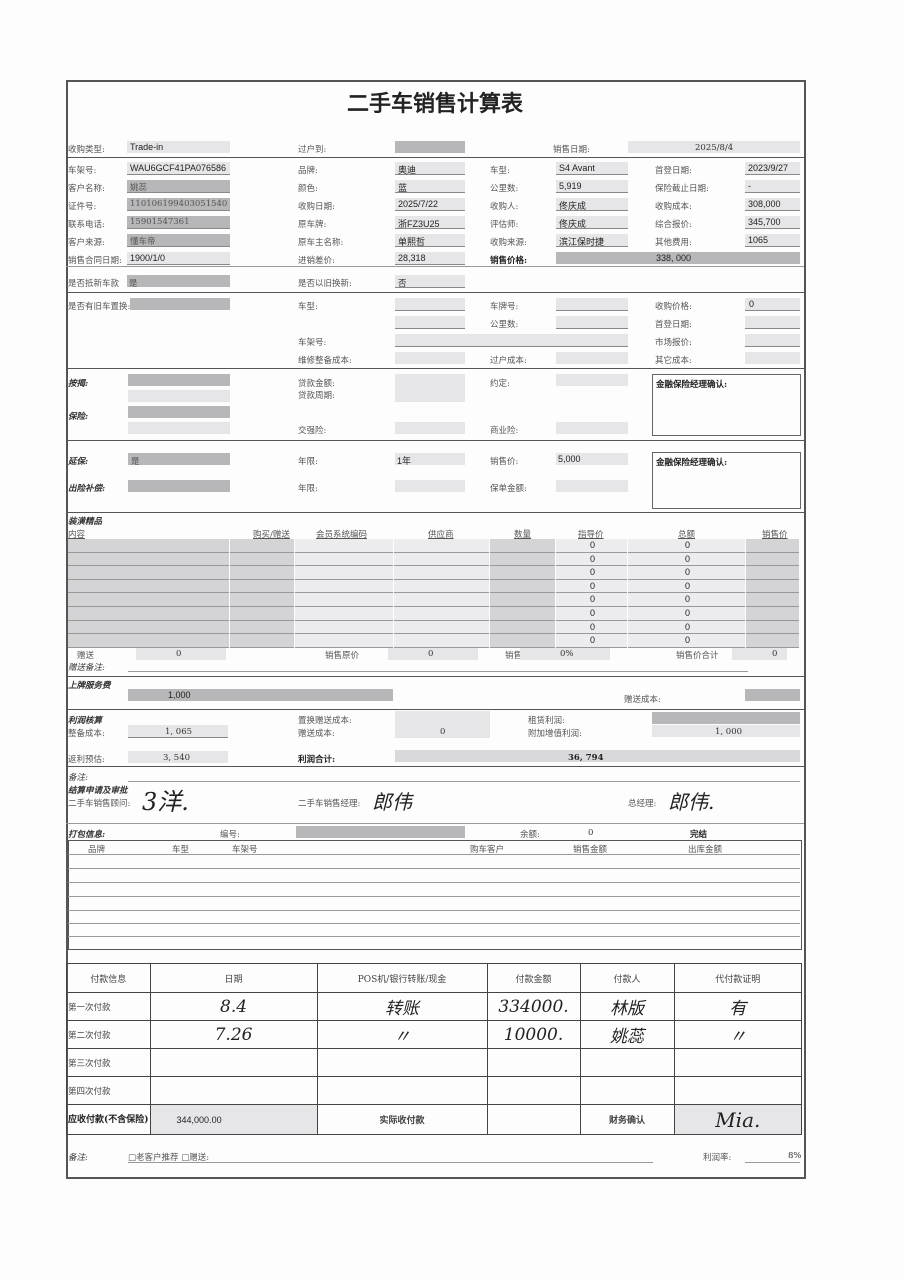 The image size is (904, 1280). What do you see at coordinates (178, 168) in the screenshot?
I see `vin: WAU6GCF41PA076586` at bounding box center [178, 168].